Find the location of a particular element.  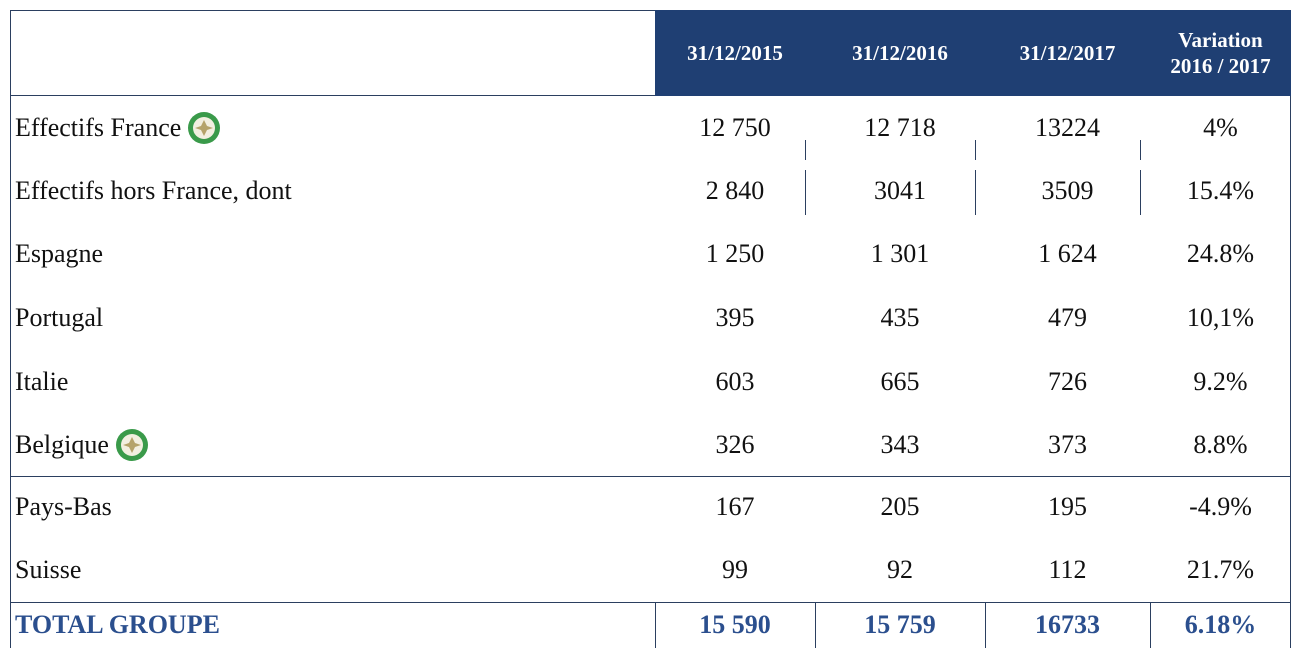

row-label: Effectifs hors France, dont is located at coordinates (333, 191).